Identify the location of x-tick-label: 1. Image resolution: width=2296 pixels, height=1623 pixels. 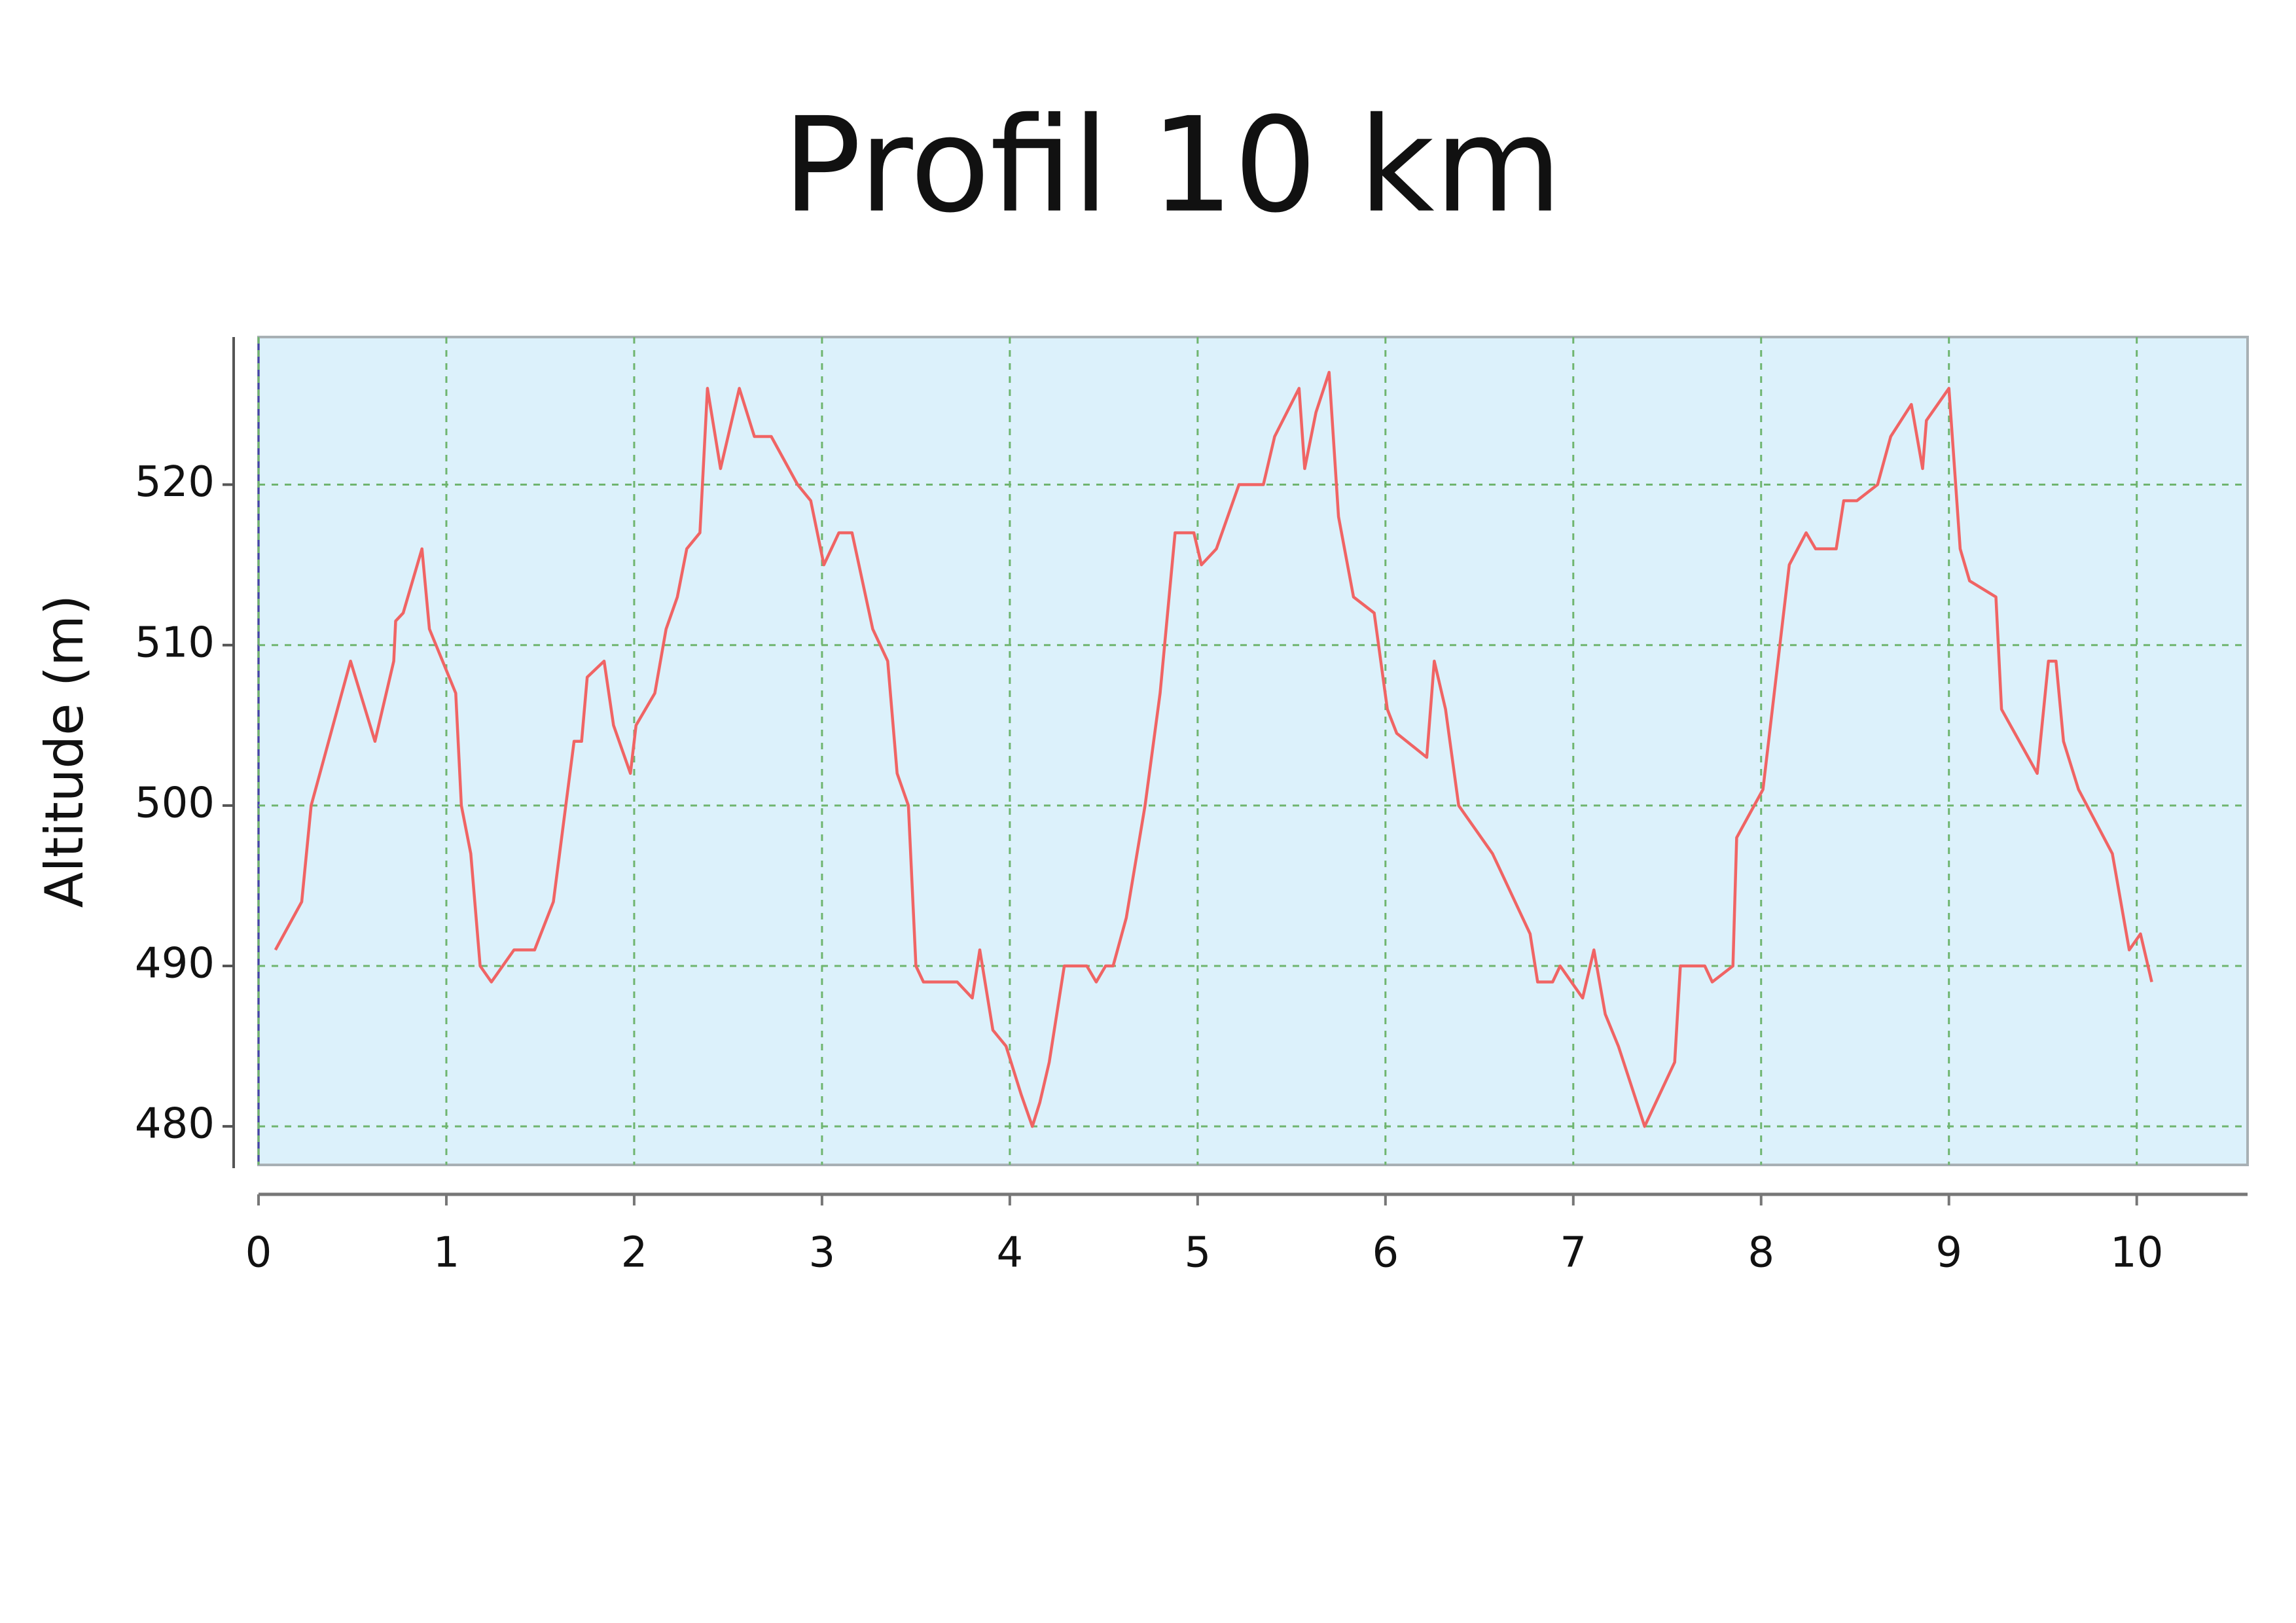
(446, 1253).